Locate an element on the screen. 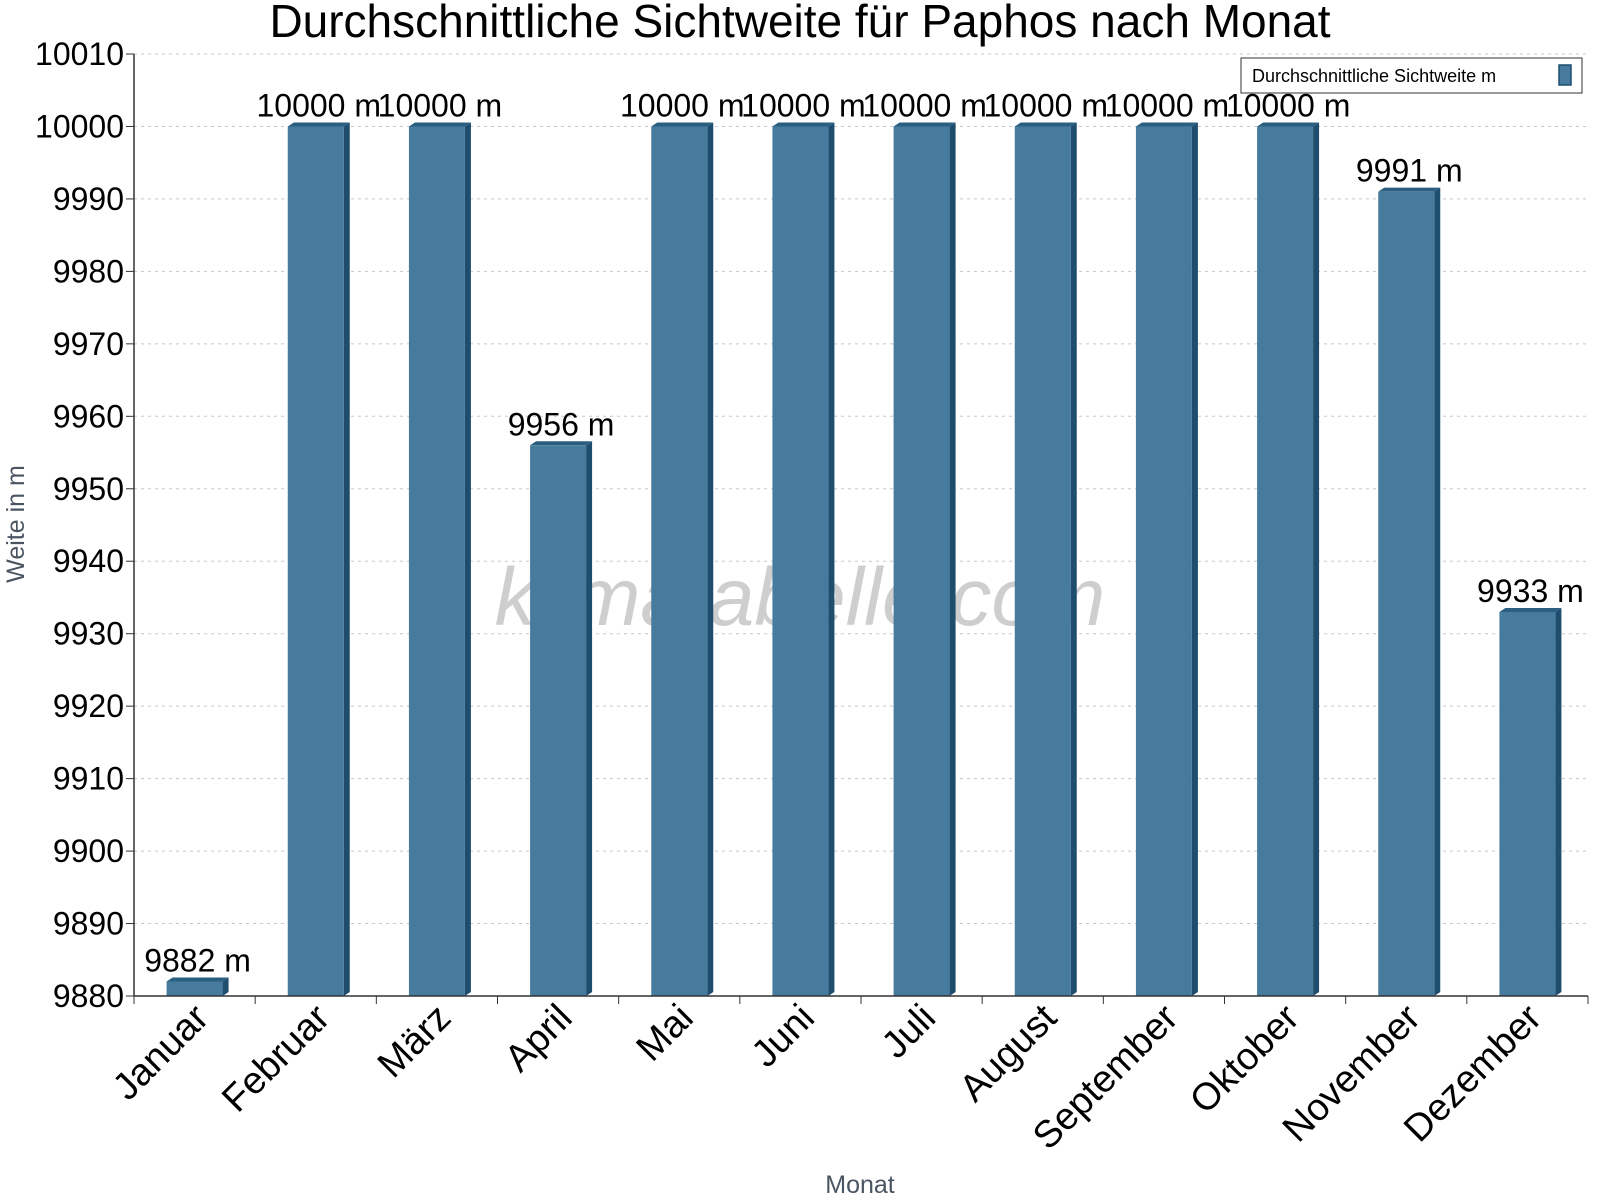  x-axis-title: Monat is located at coordinates (860, 1185).